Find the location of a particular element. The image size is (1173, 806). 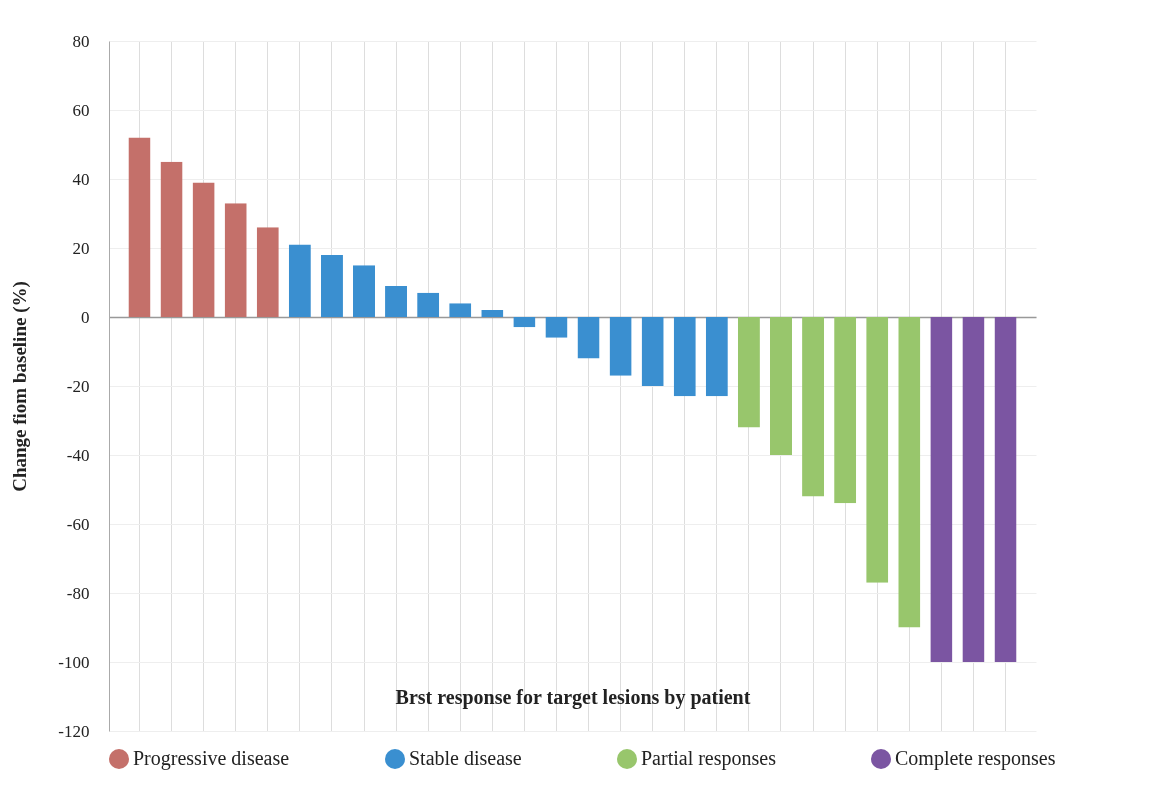

y-axis-title: Change fiom baseline (%) is located at coordinates (20, 386).